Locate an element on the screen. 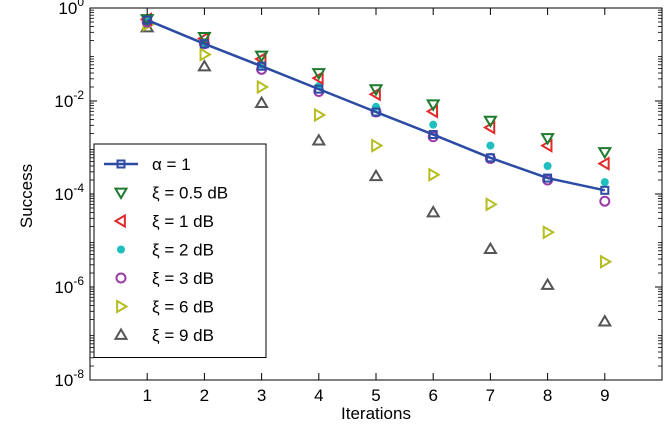 Image resolution: width=670 pixels, height=433 pixels. legend-entry: ξ = 0.5 dB is located at coordinates (170, 193).